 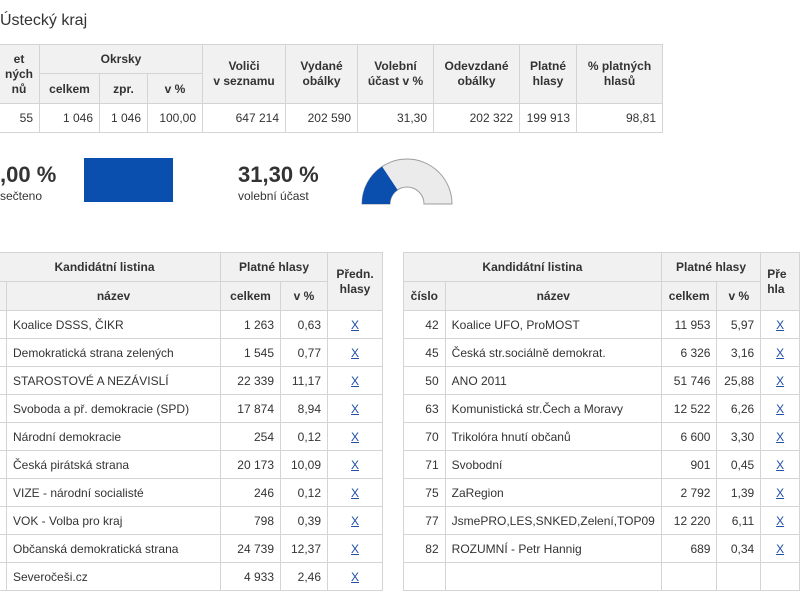 I want to click on party-name: STAROSTOVÉ A NEZÁVISLÍ, so click(x=113, y=380).